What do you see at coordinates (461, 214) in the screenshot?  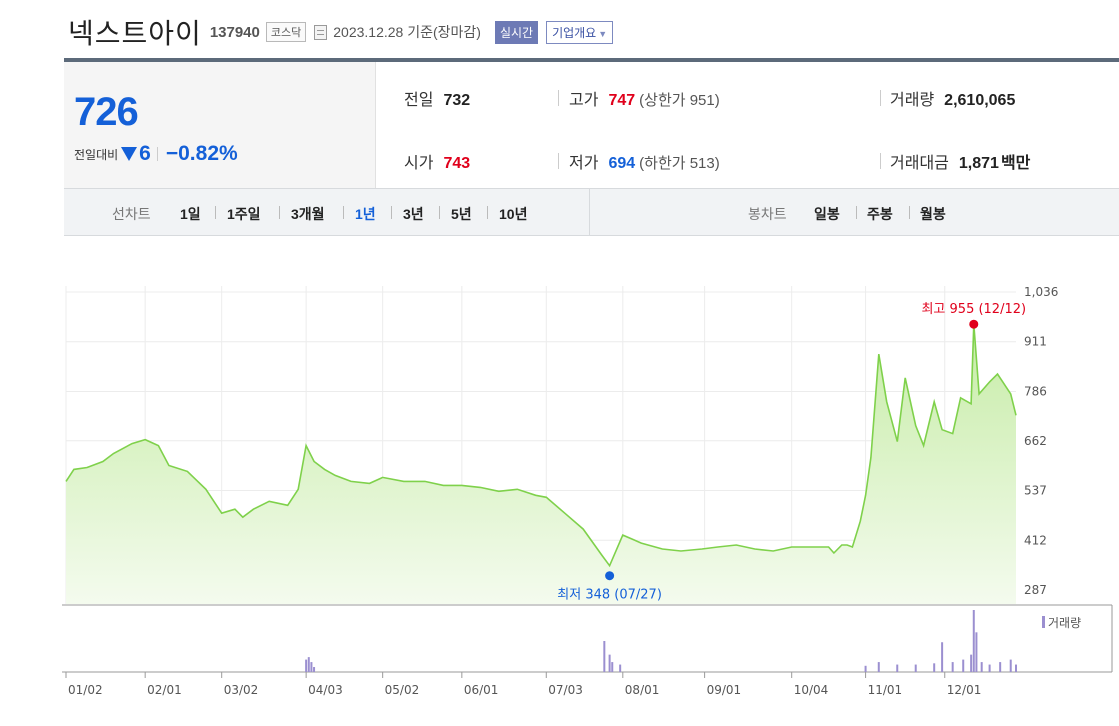 I see `tab-5y: 5년` at bounding box center [461, 214].